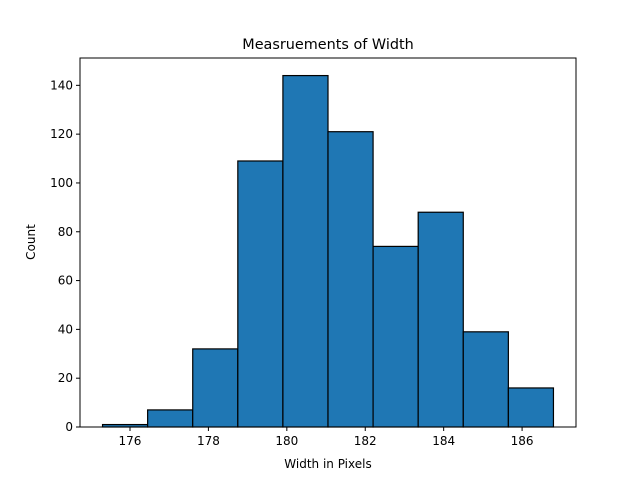 The width and height of the screenshot is (640, 485). Describe the element at coordinates (443, 441) in the screenshot. I see `x-tick-label: 184` at that location.